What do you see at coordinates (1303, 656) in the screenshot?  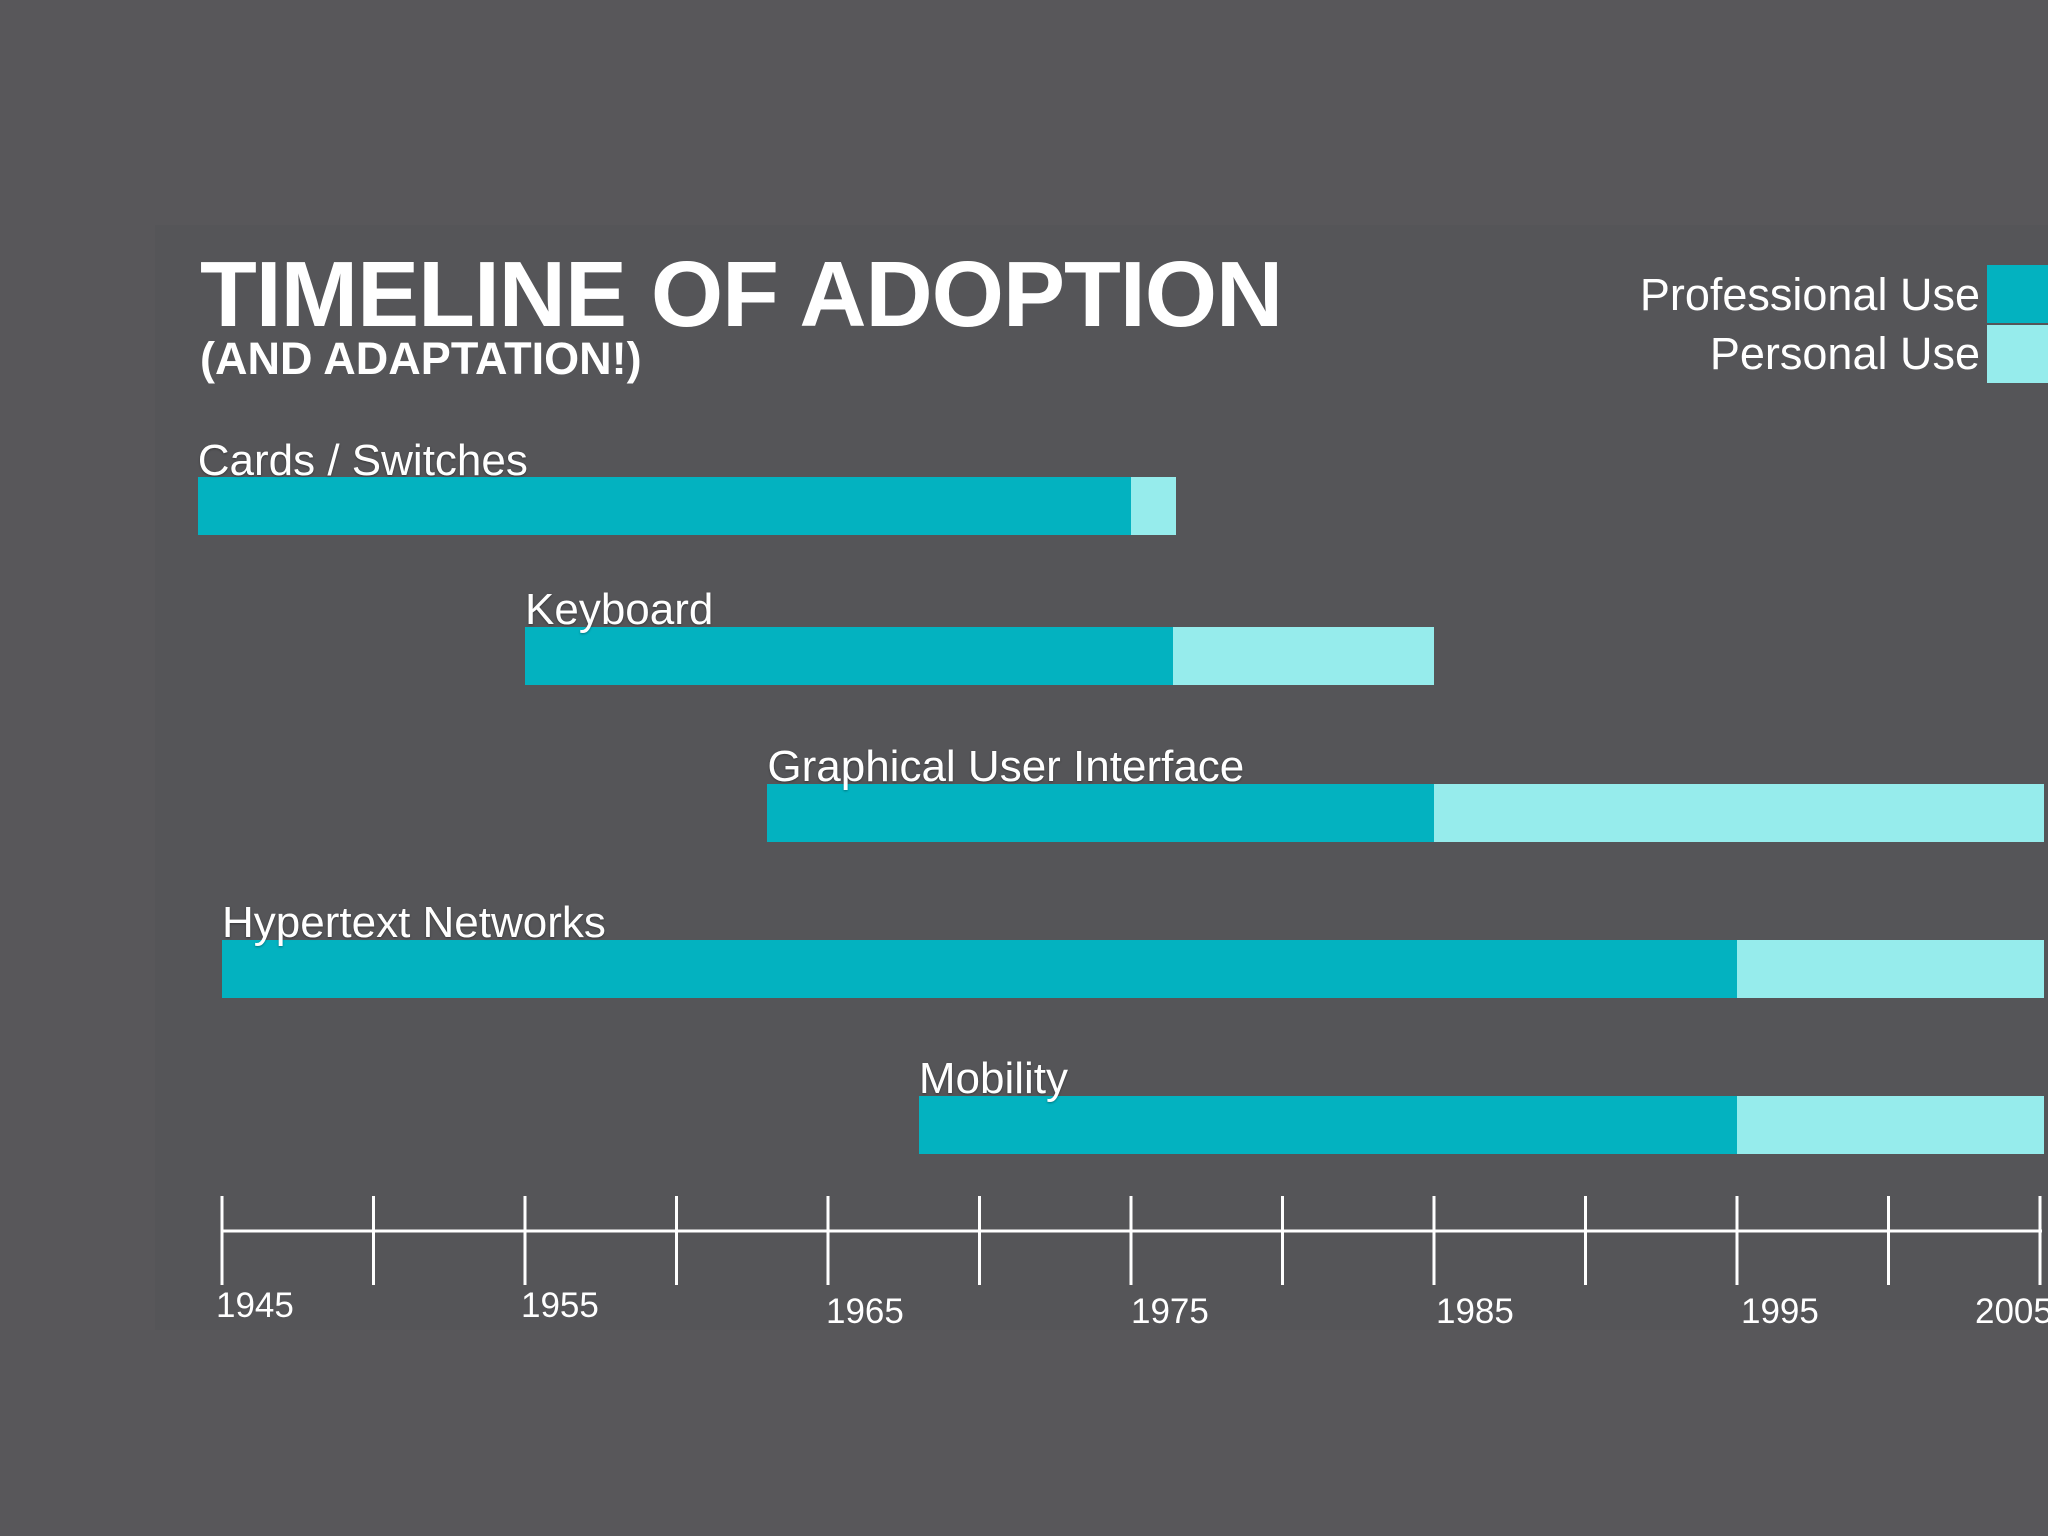 I see `bar-personal-keyboard` at bounding box center [1303, 656].